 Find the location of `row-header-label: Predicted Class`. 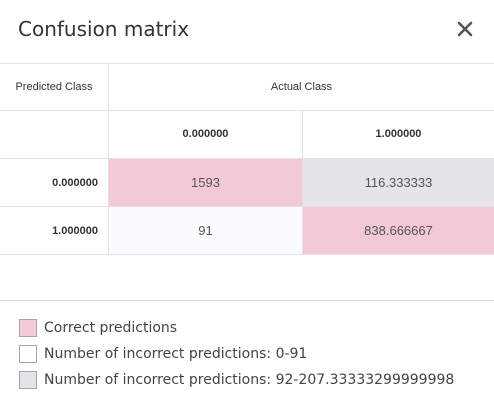

row-header-label: Predicted Class is located at coordinates (54, 87).